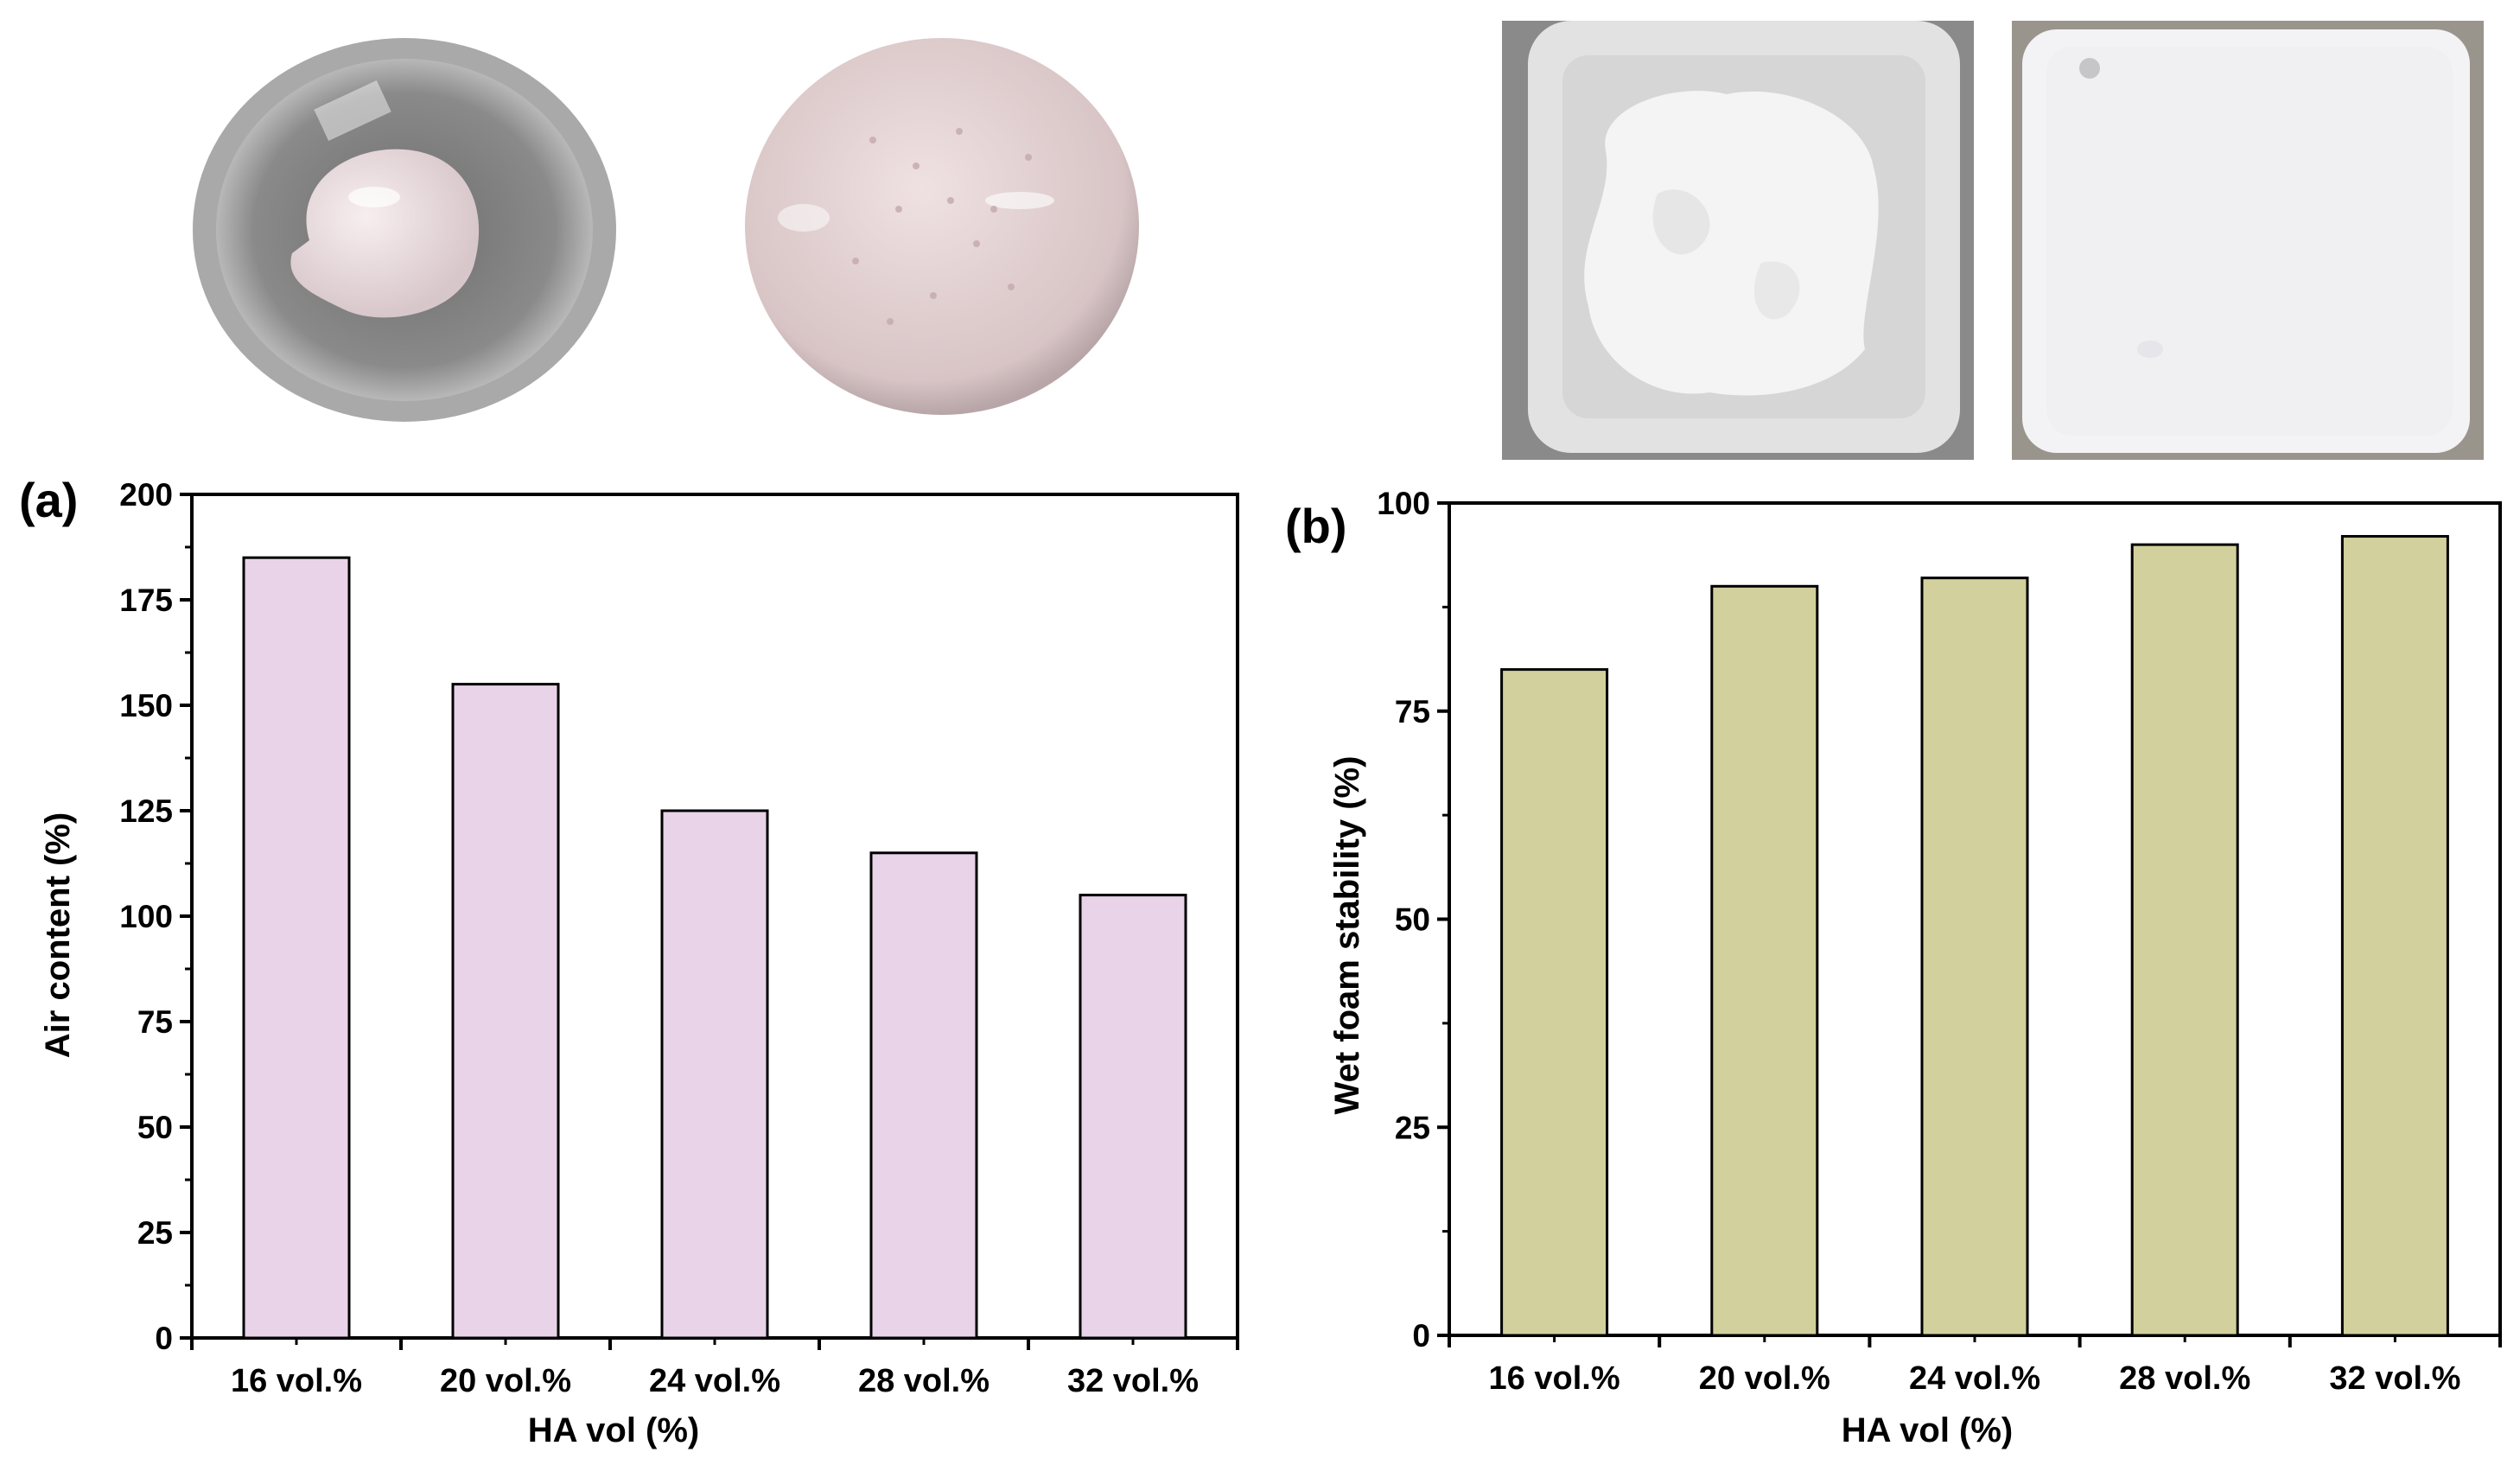 This screenshot has height=1465, width=2520. Describe the element at coordinates (146, 705) in the screenshot. I see `y-tick-label-a-6: 150` at that location.